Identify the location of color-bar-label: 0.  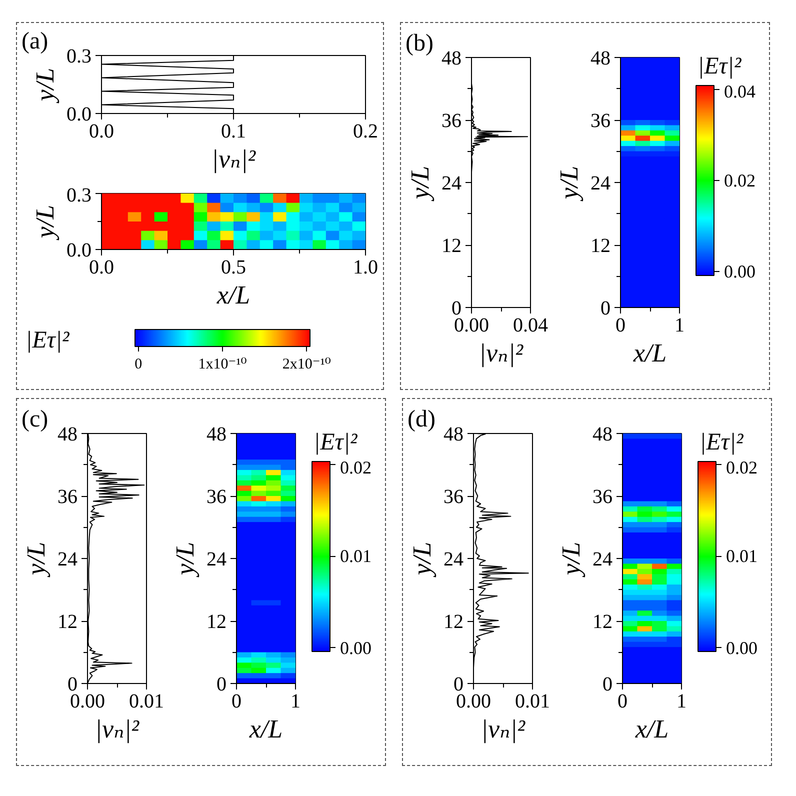
(138, 364).